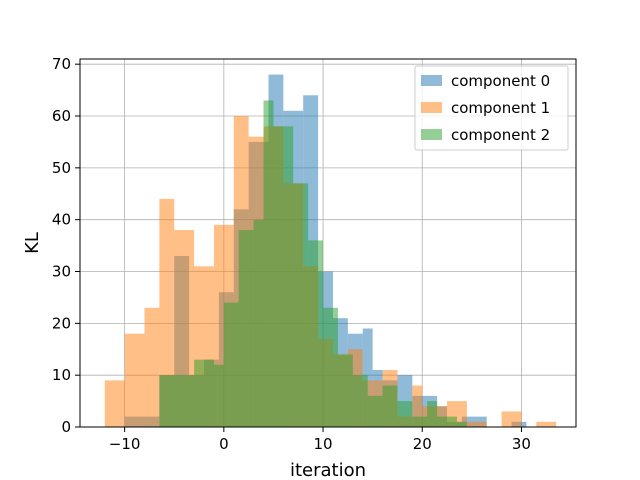  Describe the element at coordinates (224, 444) in the screenshot. I see `x-tick-label: 0` at that location.